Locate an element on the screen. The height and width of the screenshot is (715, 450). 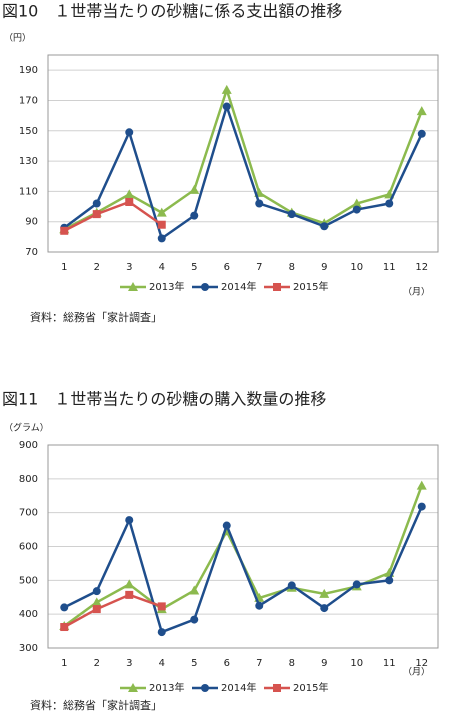
y-tick-label: 130 is located at coordinates (28, 161).